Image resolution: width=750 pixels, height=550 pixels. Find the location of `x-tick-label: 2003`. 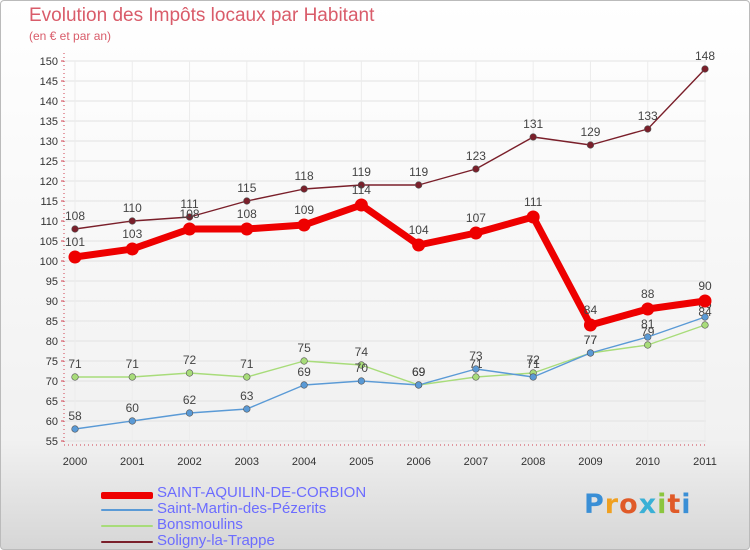

x-tick-label: 2003 is located at coordinates (247, 462).